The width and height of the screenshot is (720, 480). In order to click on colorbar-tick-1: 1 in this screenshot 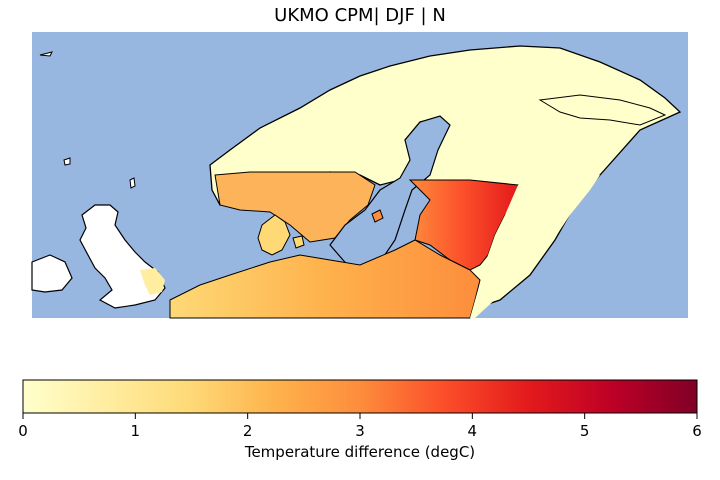, I will do `click(135, 431)`.